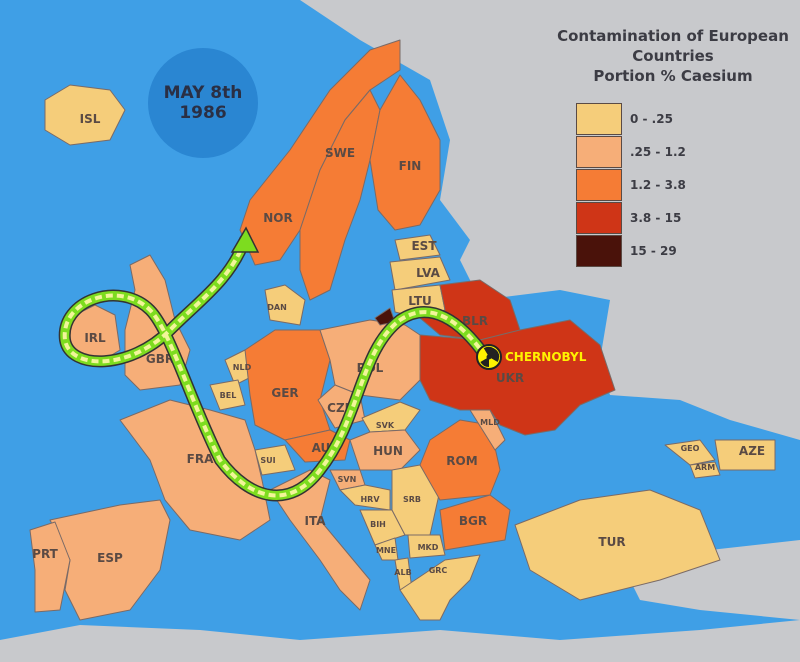 The width and height of the screenshot is (800, 662). Describe the element at coordinates (687, 118) in the screenshot. I see `legend-item: 0 - .25` at that location.